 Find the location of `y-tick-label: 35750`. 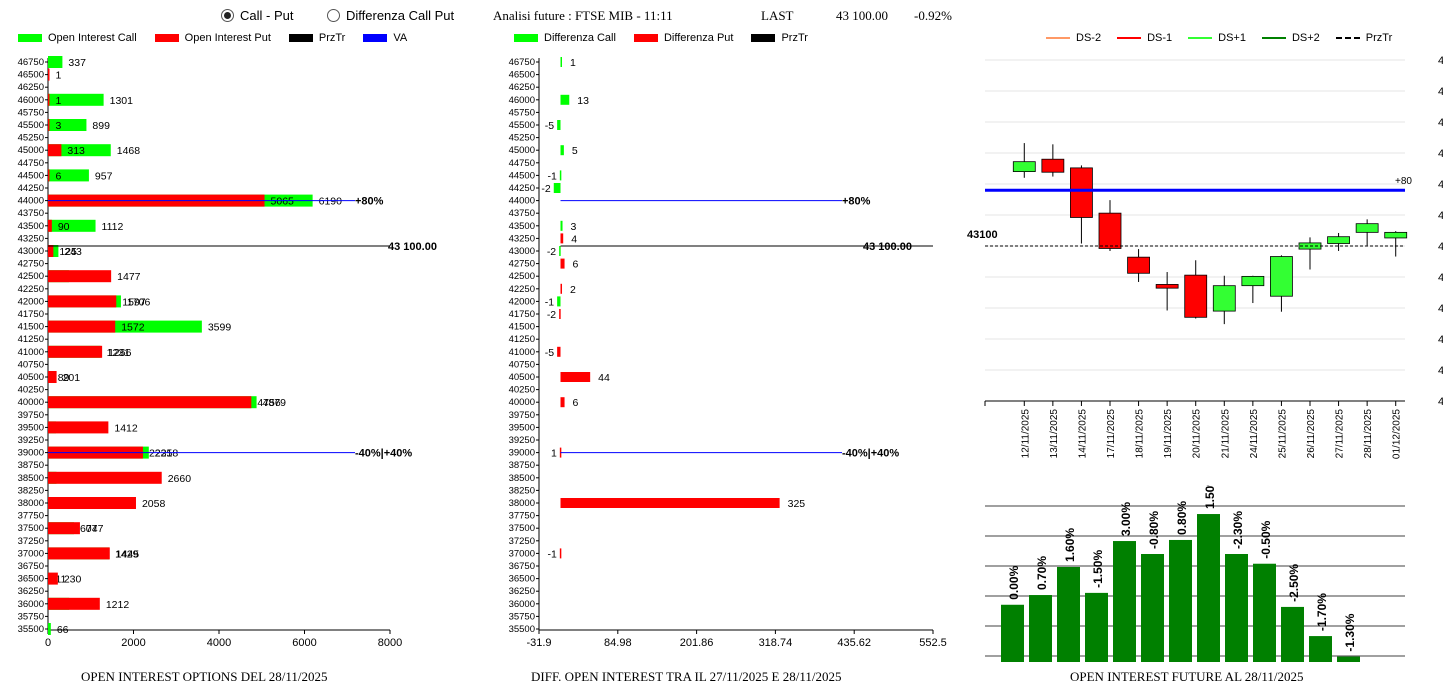

y-tick-label: 35750 is located at coordinates (522, 616).